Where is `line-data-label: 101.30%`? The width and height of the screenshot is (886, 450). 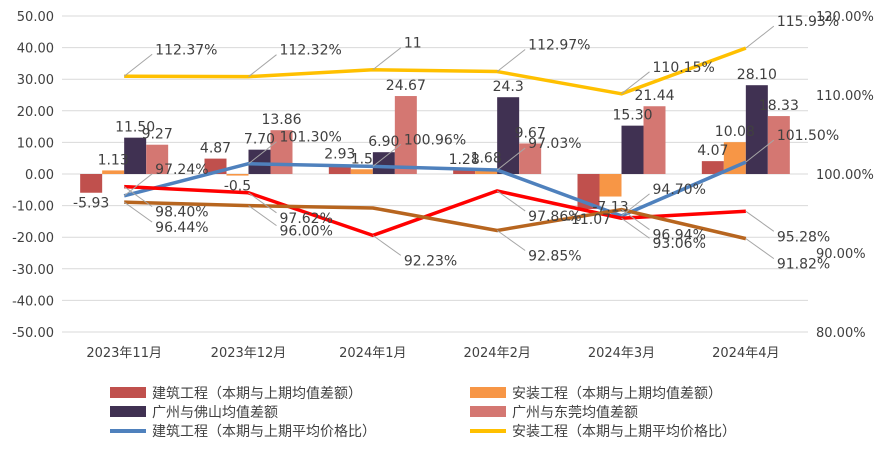
line-data-label: 101.30% is located at coordinates (311, 138).